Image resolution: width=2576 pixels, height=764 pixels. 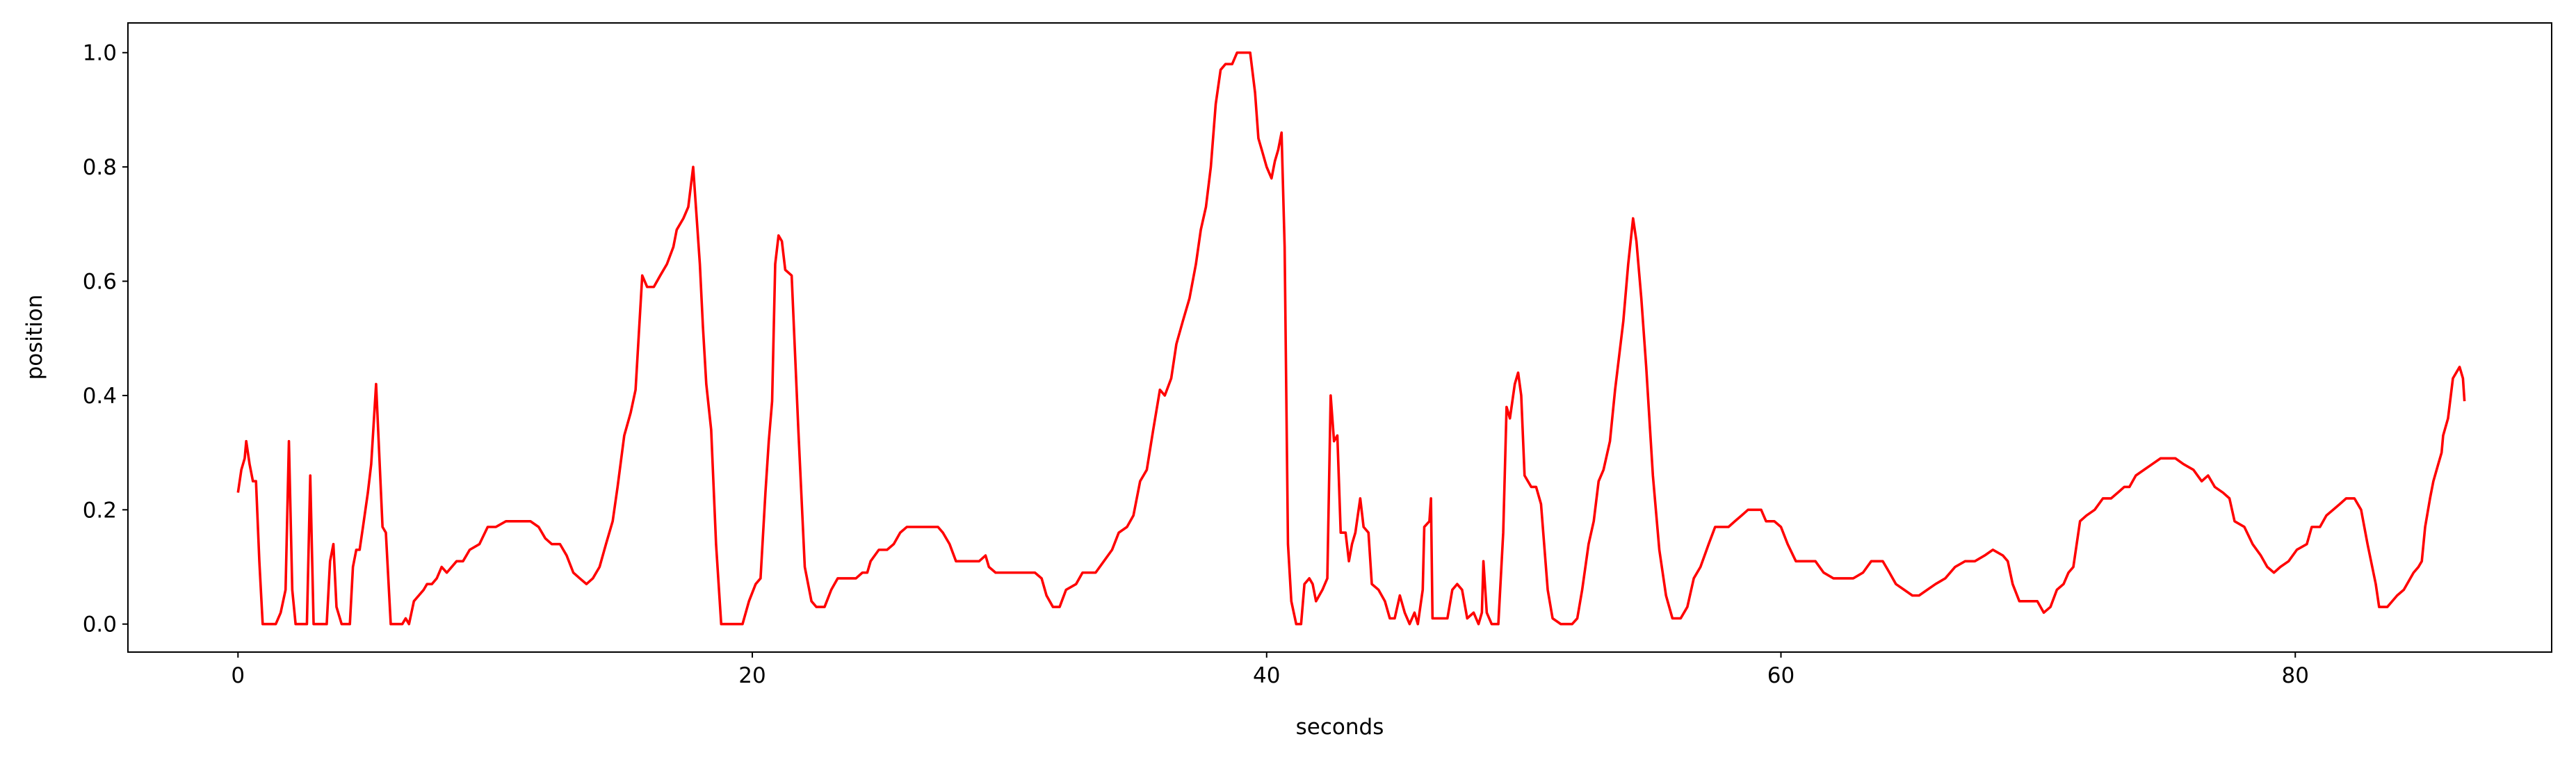 I want to click on y-tick-label: 0.8, so click(x=100, y=167).